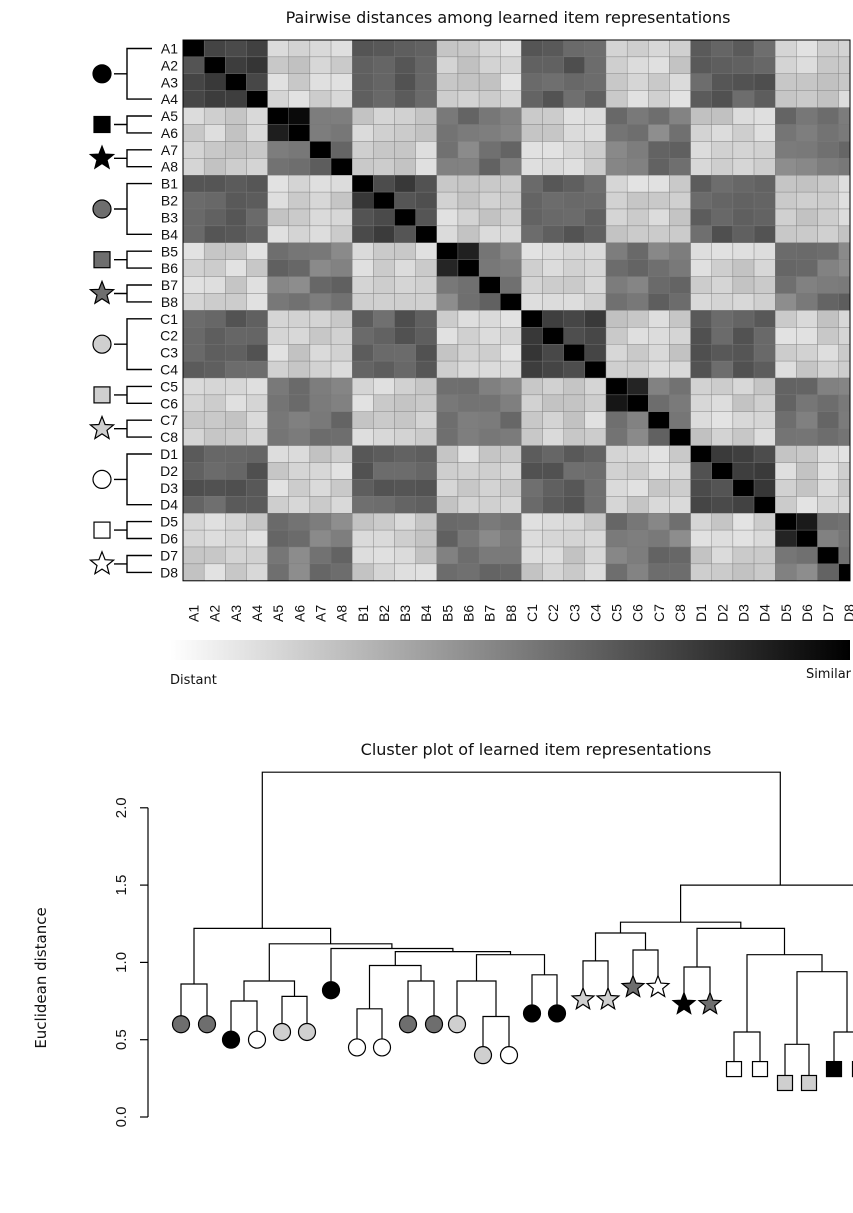 Image resolution: width=853 pixels, height=1213 pixels. Describe the element at coordinates (511, 522) in the screenshot. I see `heatmap-cell-D5-B8` at that location.